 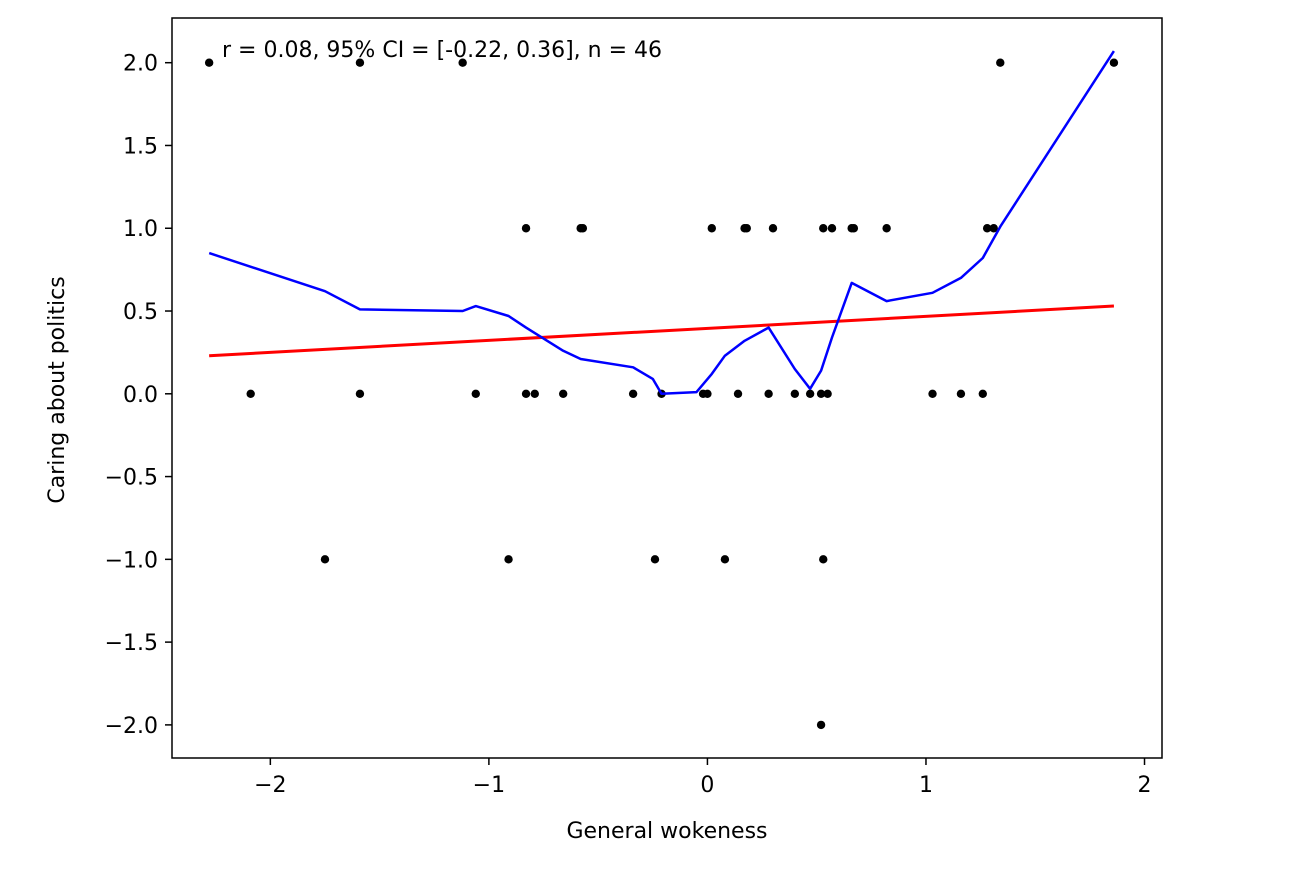 What do you see at coordinates (1145, 785) in the screenshot?
I see `x-tick-label: 2` at bounding box center [1145, 785].